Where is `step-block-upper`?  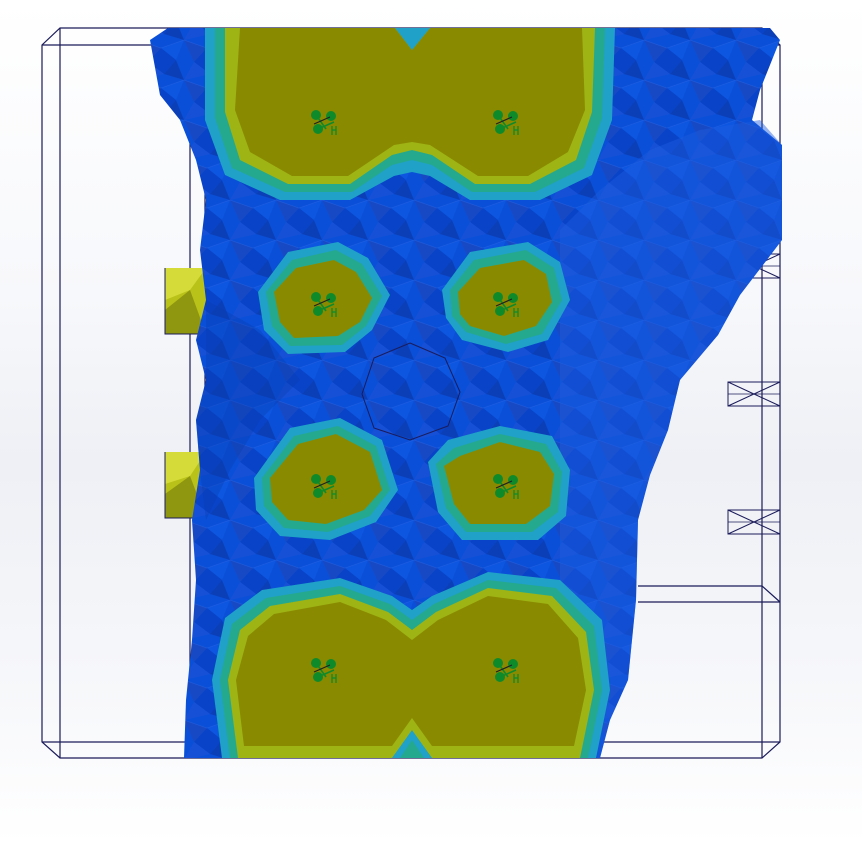 step-block-upper is located at coordinates (185, 301).